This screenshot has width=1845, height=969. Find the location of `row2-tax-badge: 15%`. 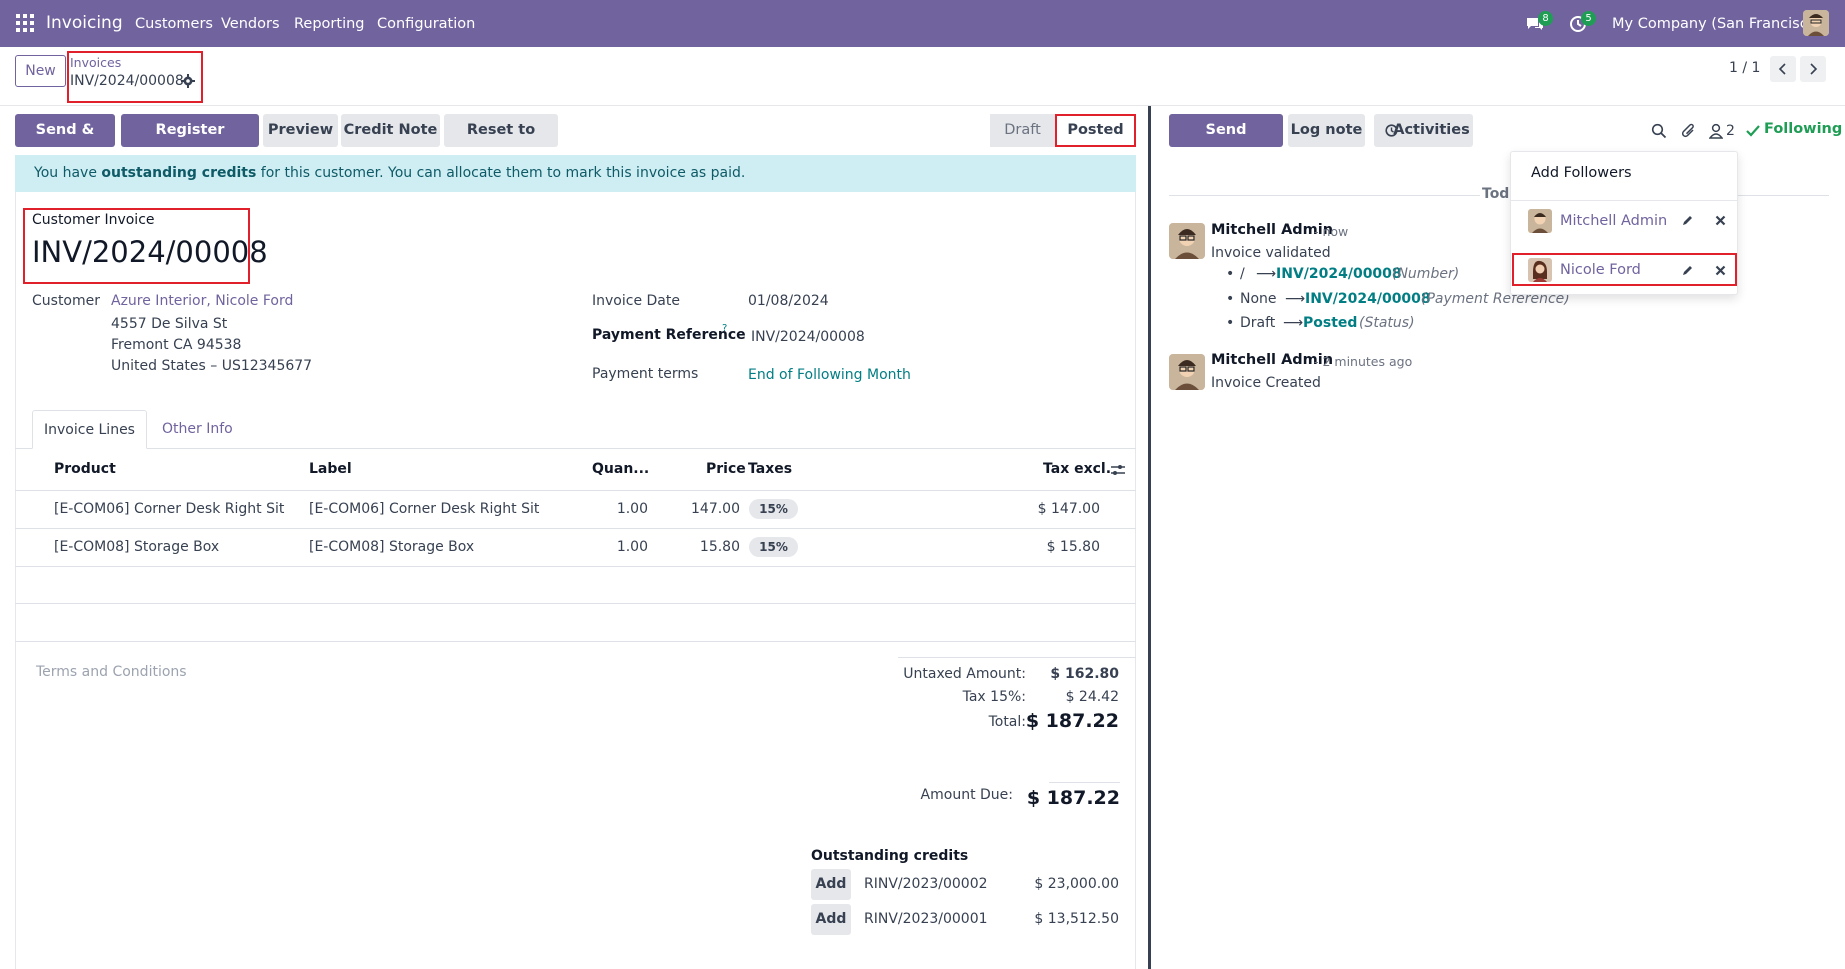

row2-tax-badge: 15% is located at coordinates (773, 547).